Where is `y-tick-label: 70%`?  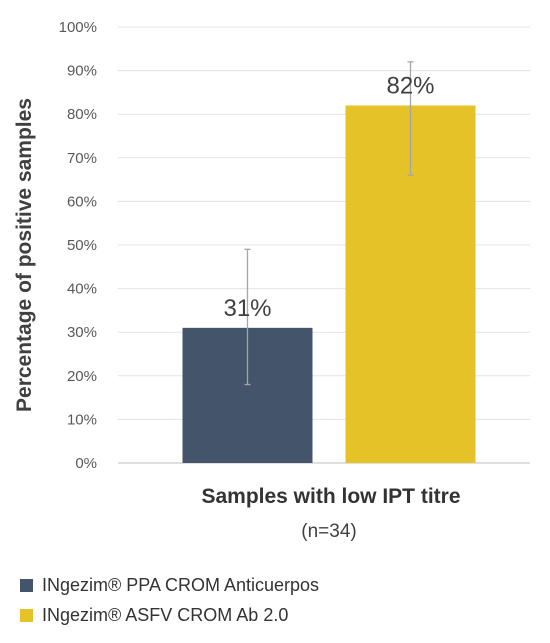
y-tick-label: 70% is located at coordinates (82, 158).